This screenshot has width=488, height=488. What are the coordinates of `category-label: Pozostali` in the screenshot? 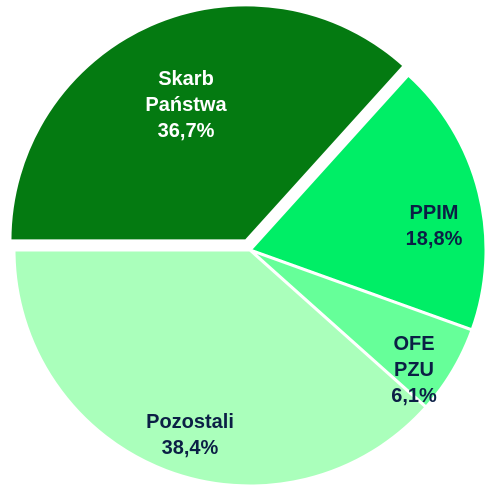 It's located at (190, 422).